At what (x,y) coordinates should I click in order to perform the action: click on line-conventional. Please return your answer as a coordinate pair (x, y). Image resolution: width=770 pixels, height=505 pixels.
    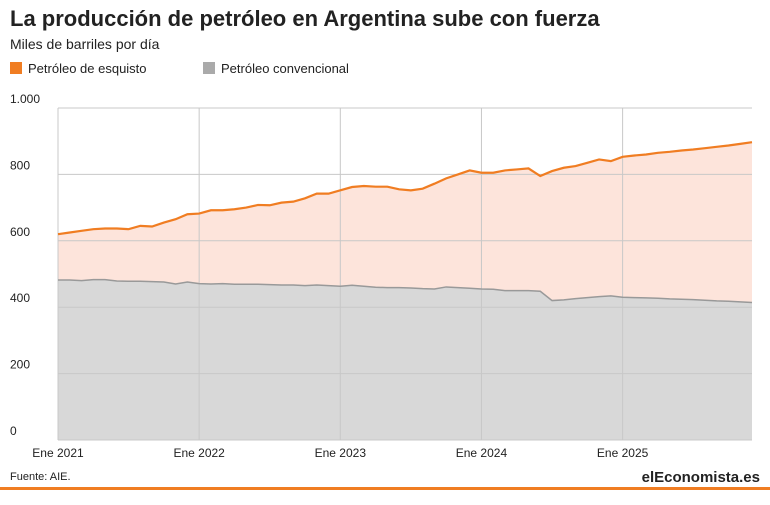
    Looking at the image, I should click on (405, 291).